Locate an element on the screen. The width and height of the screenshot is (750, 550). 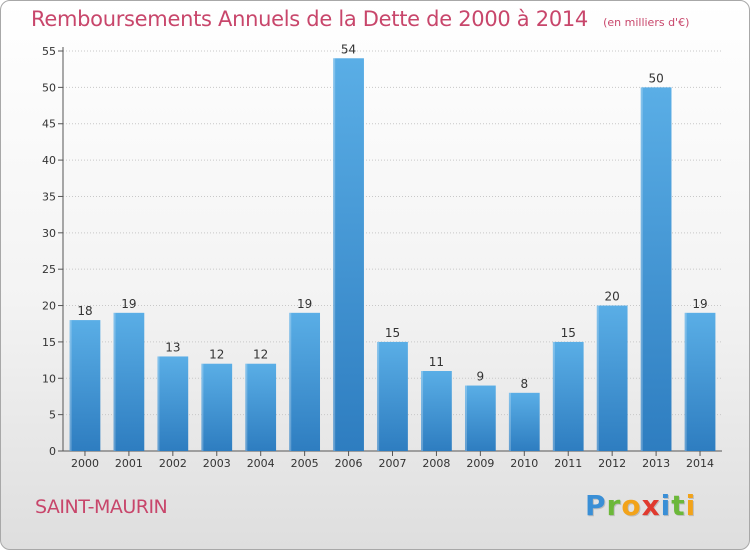
bar-2006 is located at coordinates (348, 254).